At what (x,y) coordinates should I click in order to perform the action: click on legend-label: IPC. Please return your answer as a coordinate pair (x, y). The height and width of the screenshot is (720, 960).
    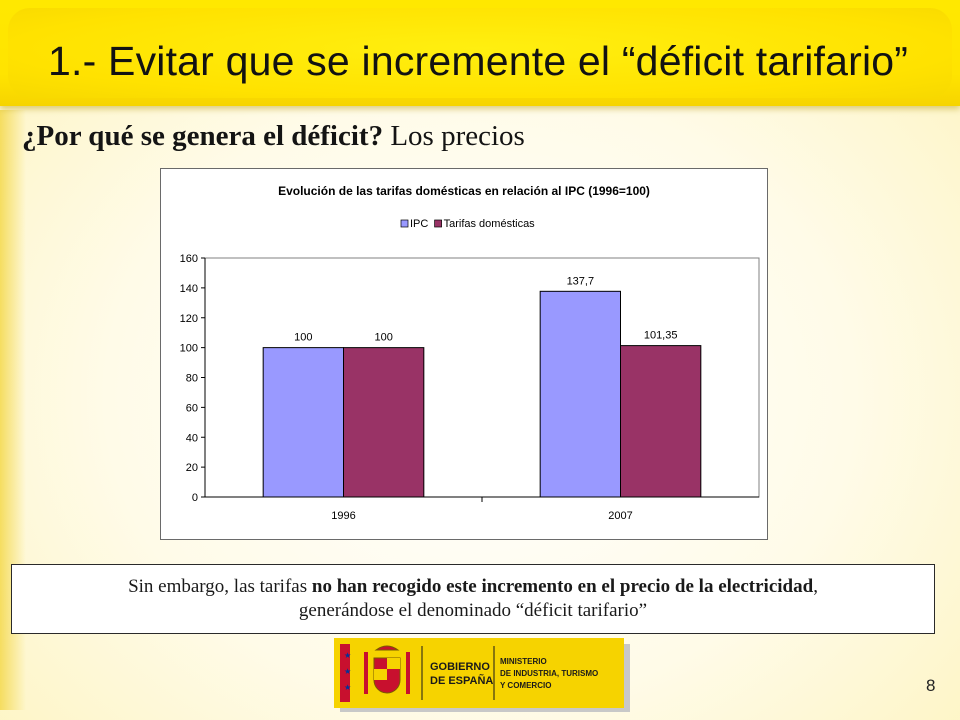
    Looking at the image, I should click on (419, 224).